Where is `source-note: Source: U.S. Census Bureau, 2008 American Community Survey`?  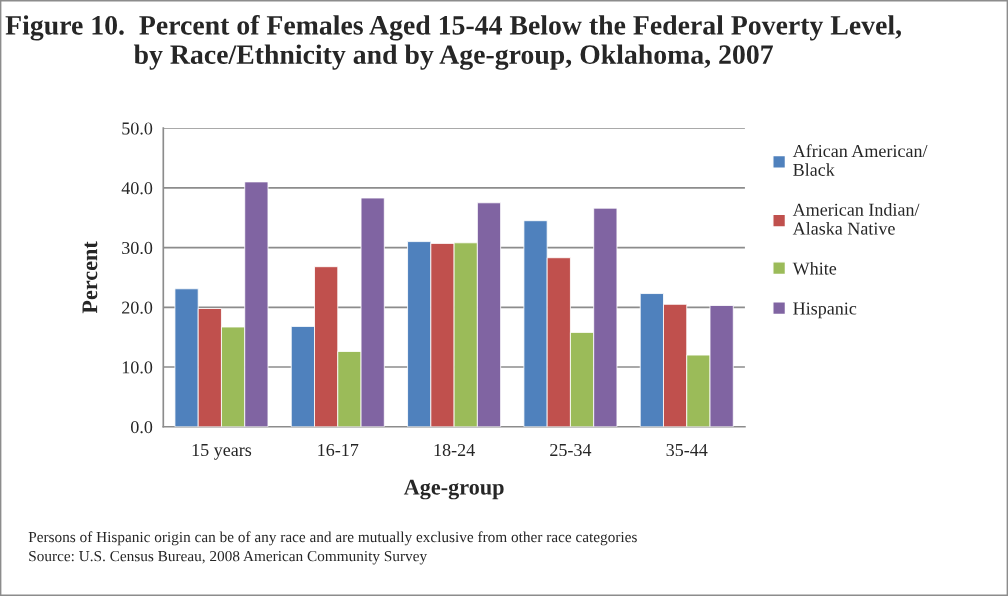 source-note: Source: U.S. Census Bureau, 2008 American Community Survey is located at coordinates (228, 557).